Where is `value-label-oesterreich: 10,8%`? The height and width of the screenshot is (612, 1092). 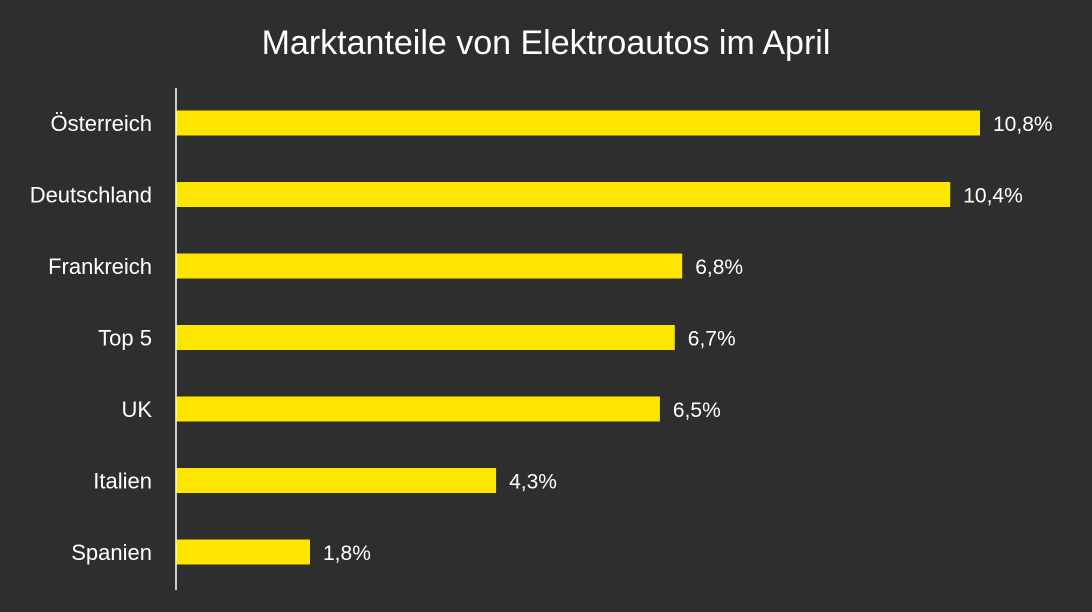 value-label-oesterreich: 10,8% is located at coordinates (1023, 124).